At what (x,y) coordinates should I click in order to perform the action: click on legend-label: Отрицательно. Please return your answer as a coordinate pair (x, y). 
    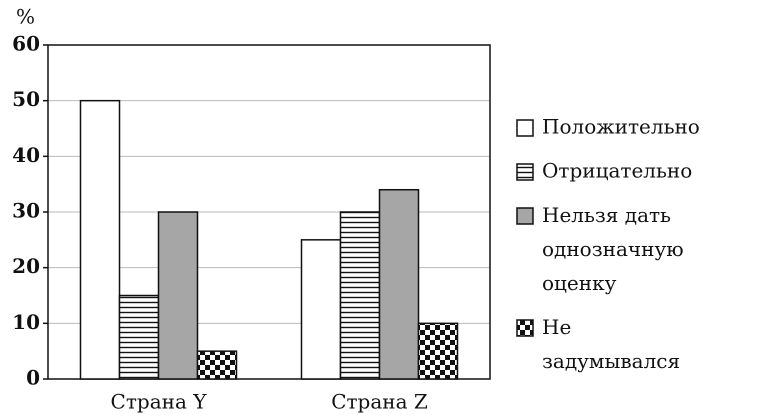
    Looking at the image, I should click on (617, 171).